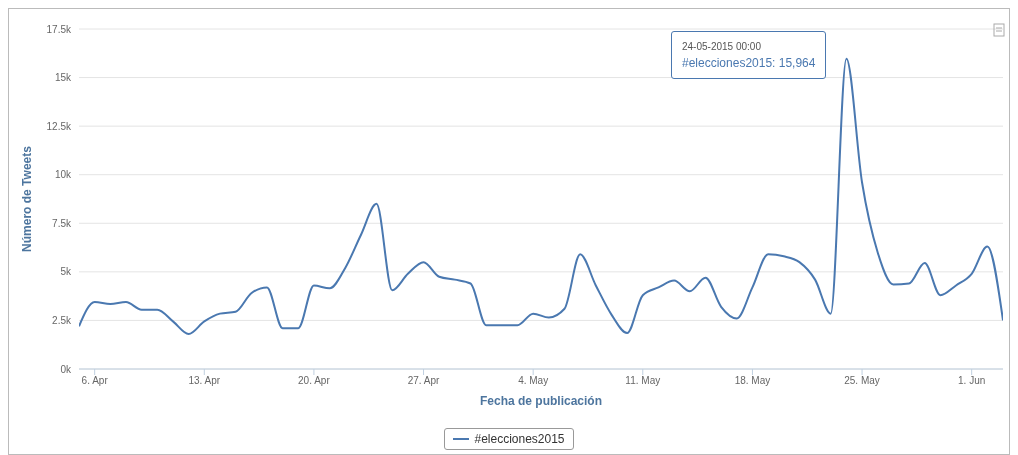 This screenshot has height=455, width=1018. I want to click on x-tick-label: 4. May, so click(533, 381).